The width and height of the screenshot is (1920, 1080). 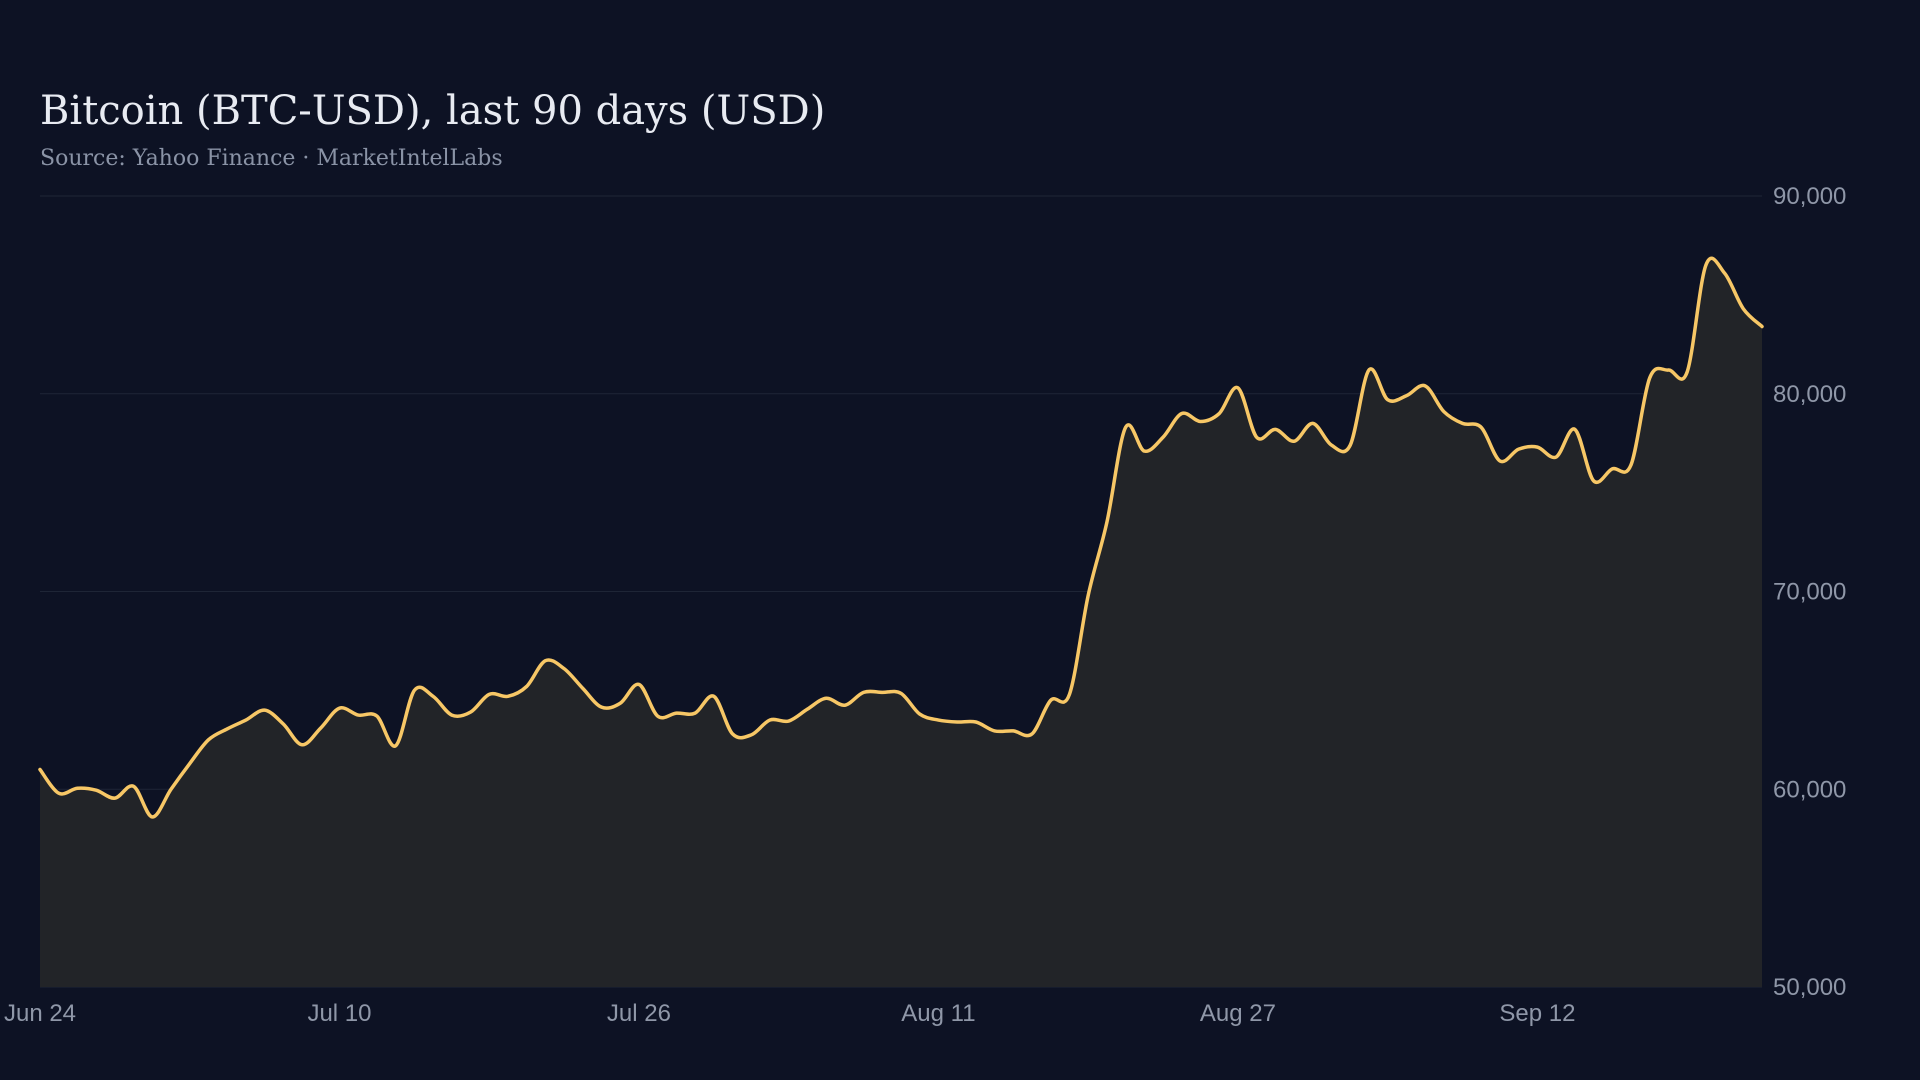 I want to click on y-tick-label: 90,000, so click(x=1809, y=196).